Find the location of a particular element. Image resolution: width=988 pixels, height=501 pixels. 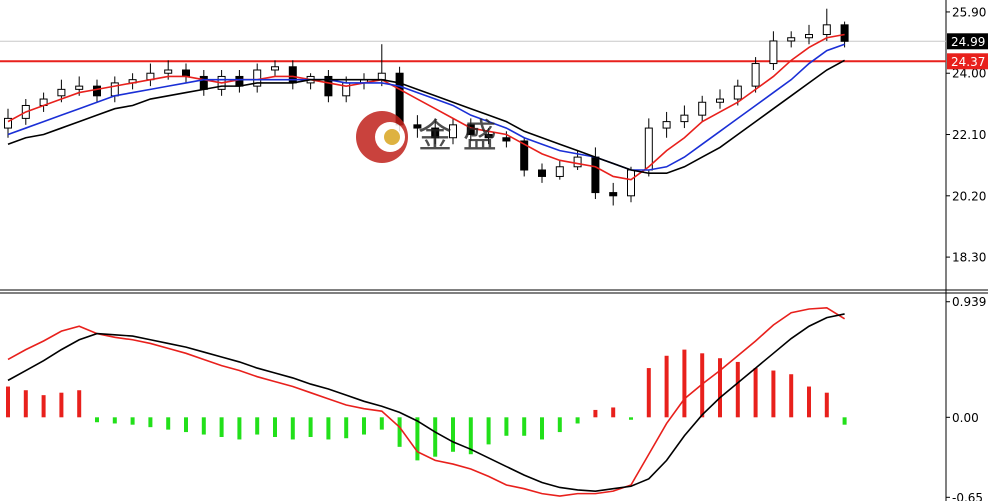

price-label: 24.99 is located at coordinates (968, 42).